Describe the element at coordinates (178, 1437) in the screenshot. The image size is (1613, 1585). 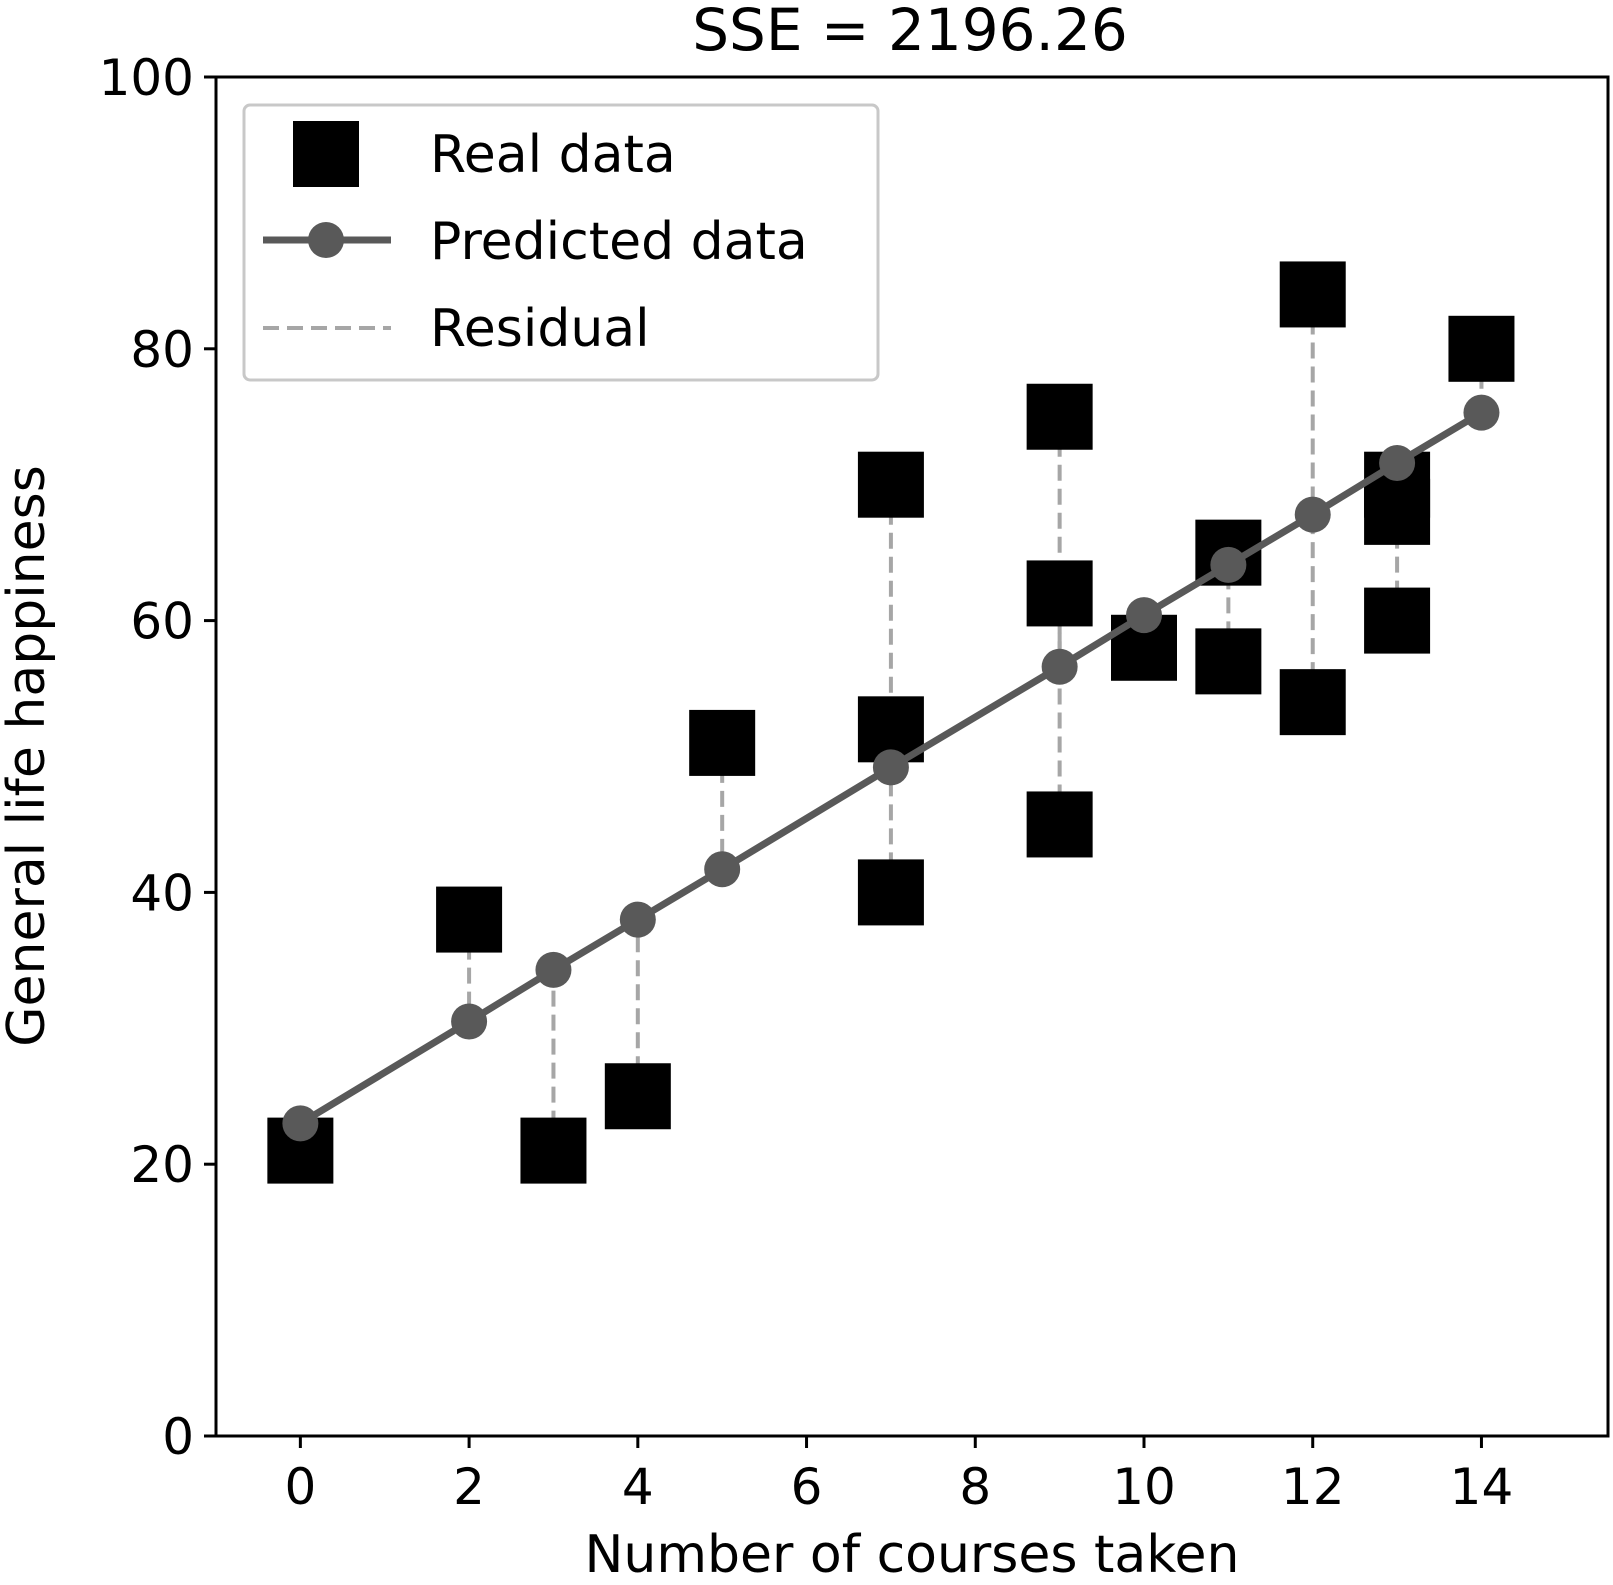
I see `y-tick-label: 0` at that location.